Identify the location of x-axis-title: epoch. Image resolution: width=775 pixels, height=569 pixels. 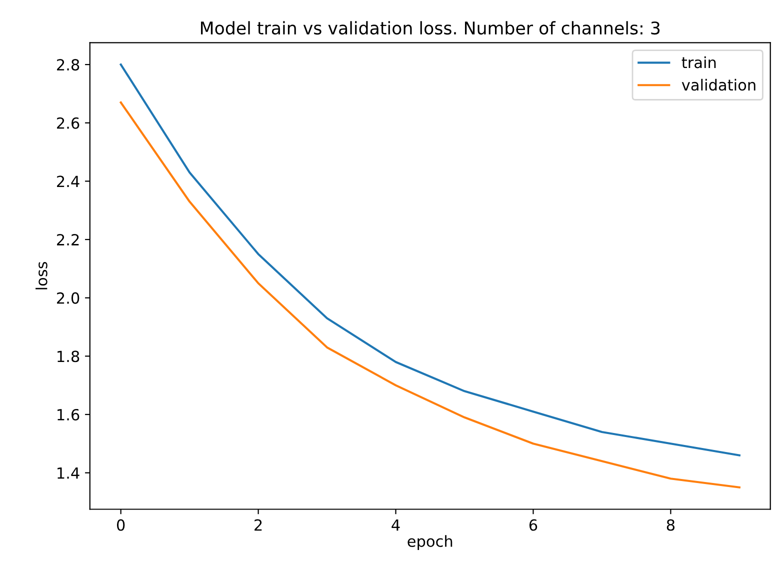
(430, 542).